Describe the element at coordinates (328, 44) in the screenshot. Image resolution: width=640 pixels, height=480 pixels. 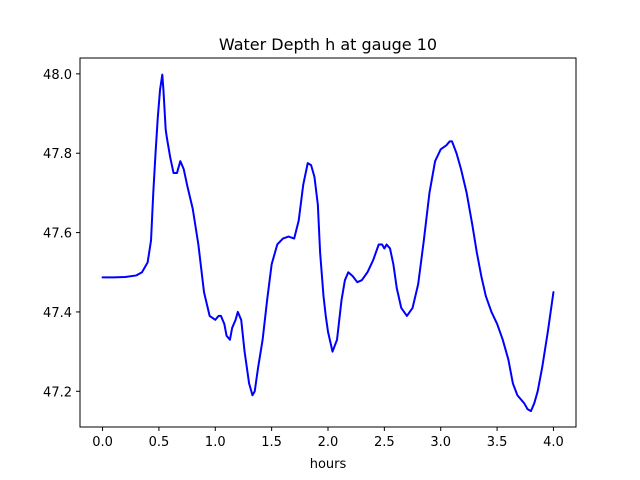
I see `chart-title: Water Depth h at gauge 10` at that location.